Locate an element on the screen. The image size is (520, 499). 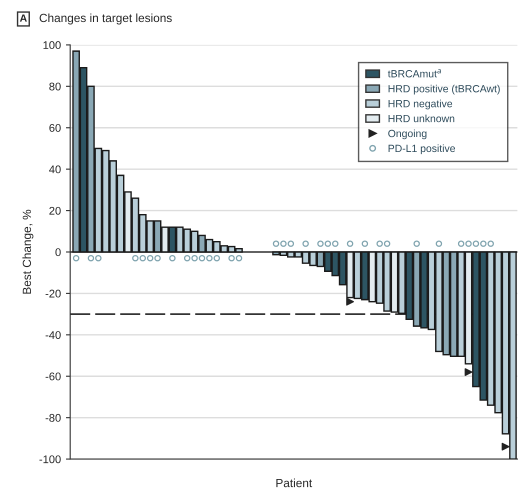
y-tick-label: 40 is located at coordinates (55, 169).